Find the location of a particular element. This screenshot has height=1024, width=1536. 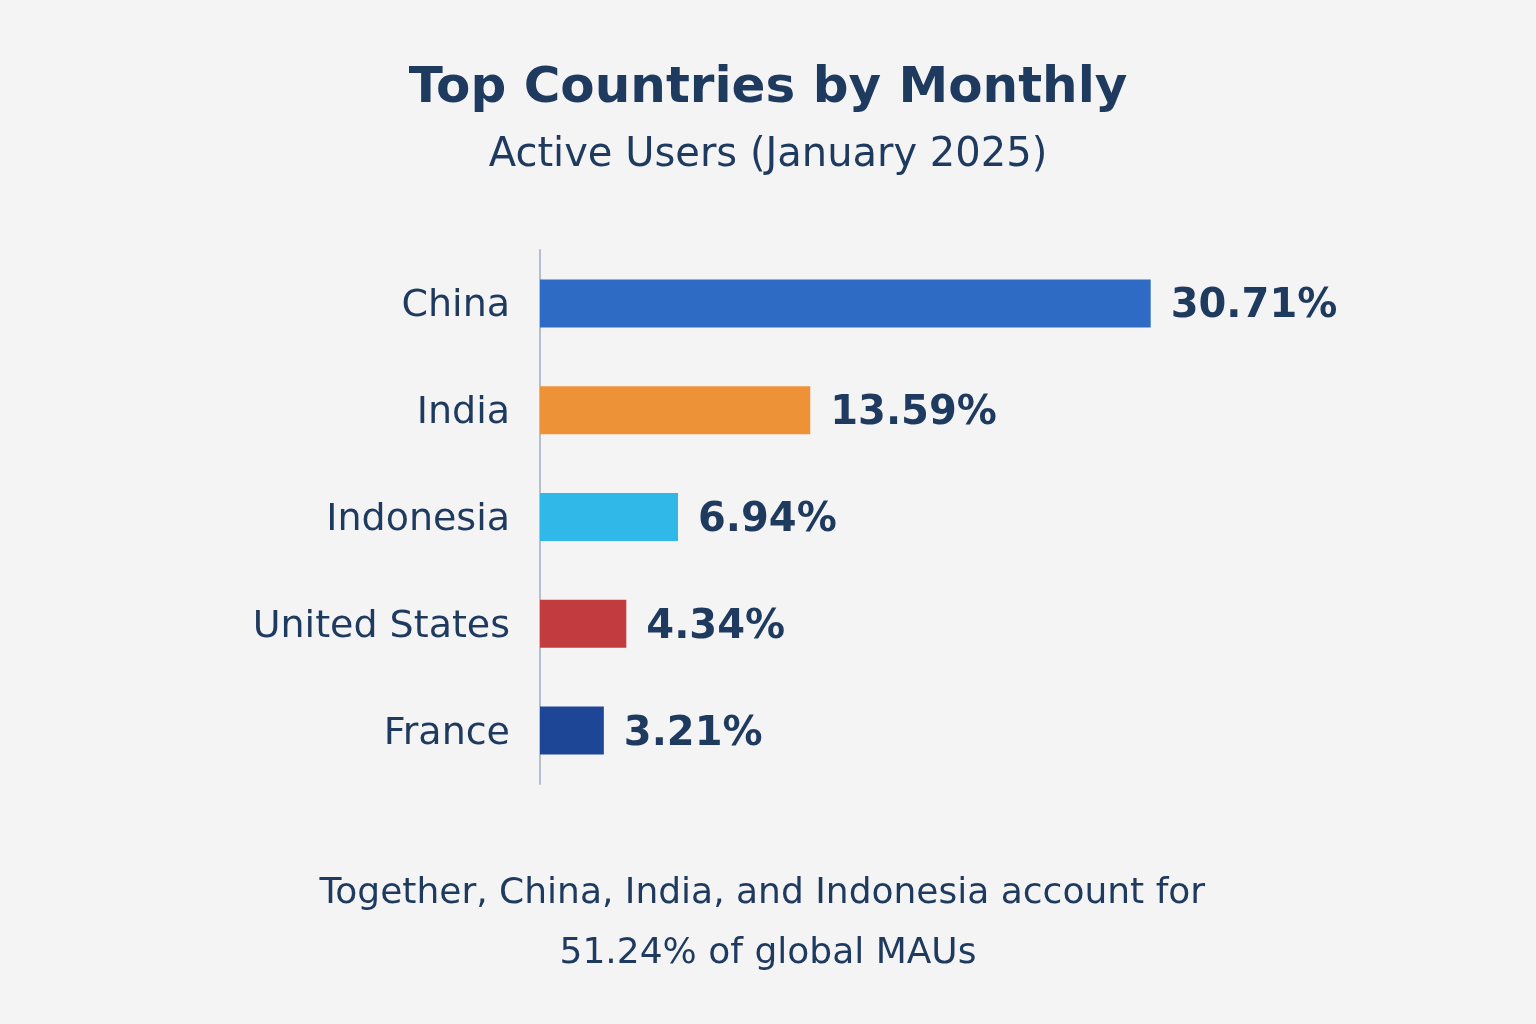

text: Together, China, India, and Indonesia account for 51.24% of global MAUs is located at coordinates (767, 920).